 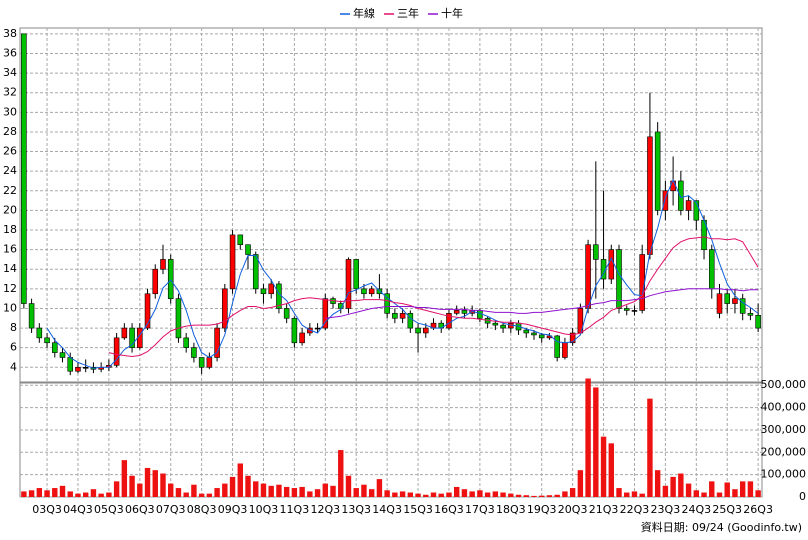 What do you see at coordinates (727, 509) in the screenshot?
I see `x-tick-label: 25Q3` at bounding box center [727, 509].